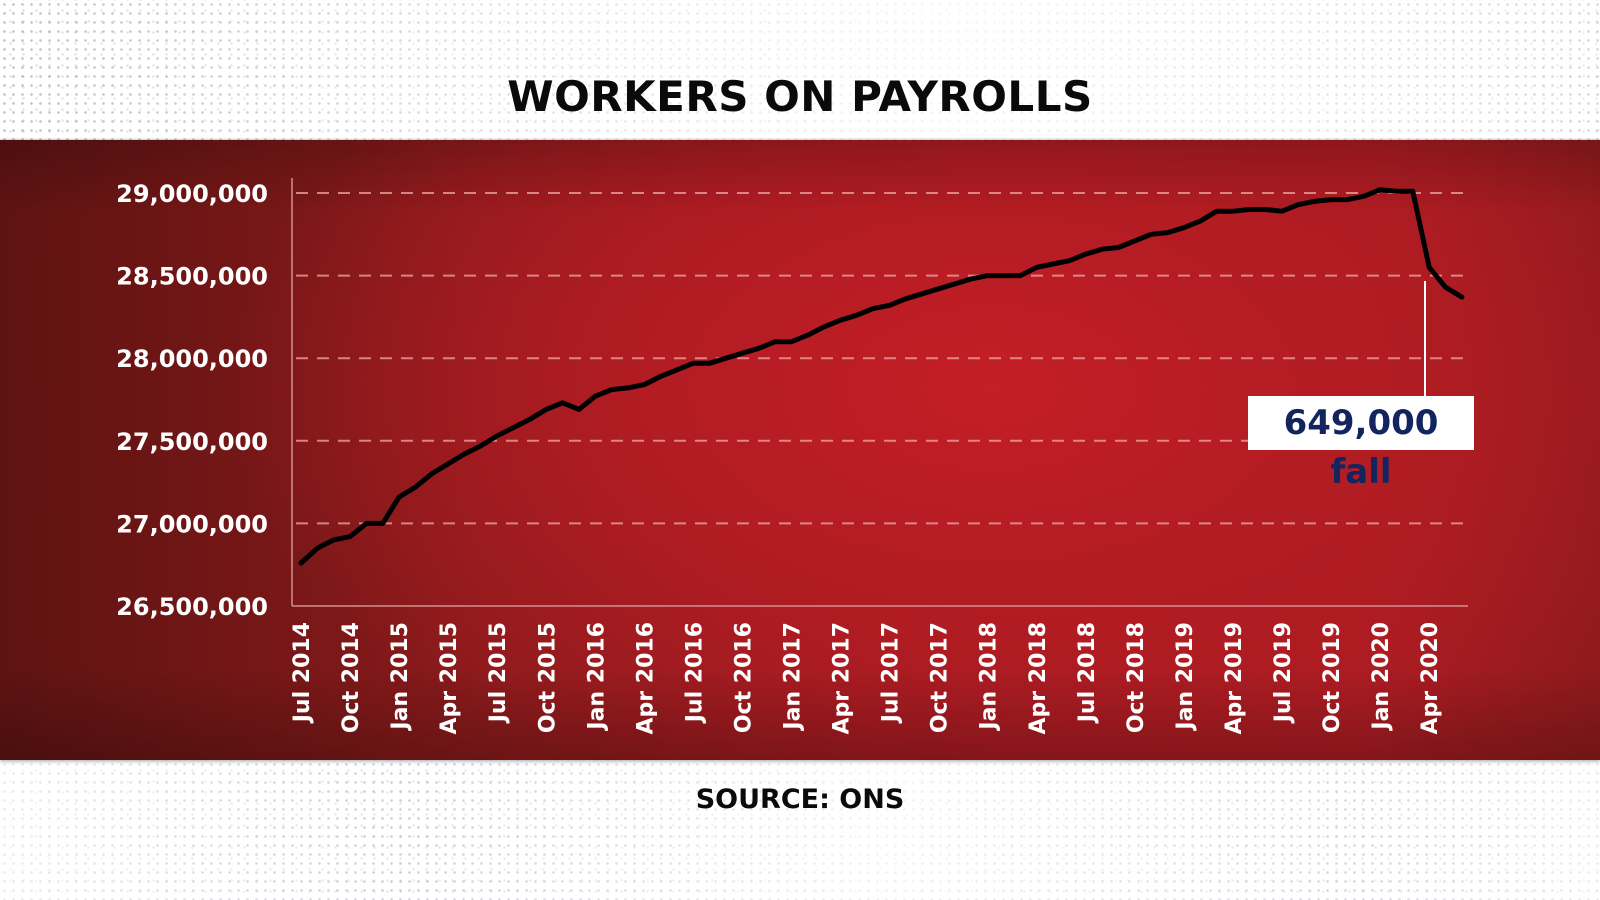 The height and width of the screenshot is (900, 1600). I want to click on x-tick-label: Oct 2014, so click(351, 677).